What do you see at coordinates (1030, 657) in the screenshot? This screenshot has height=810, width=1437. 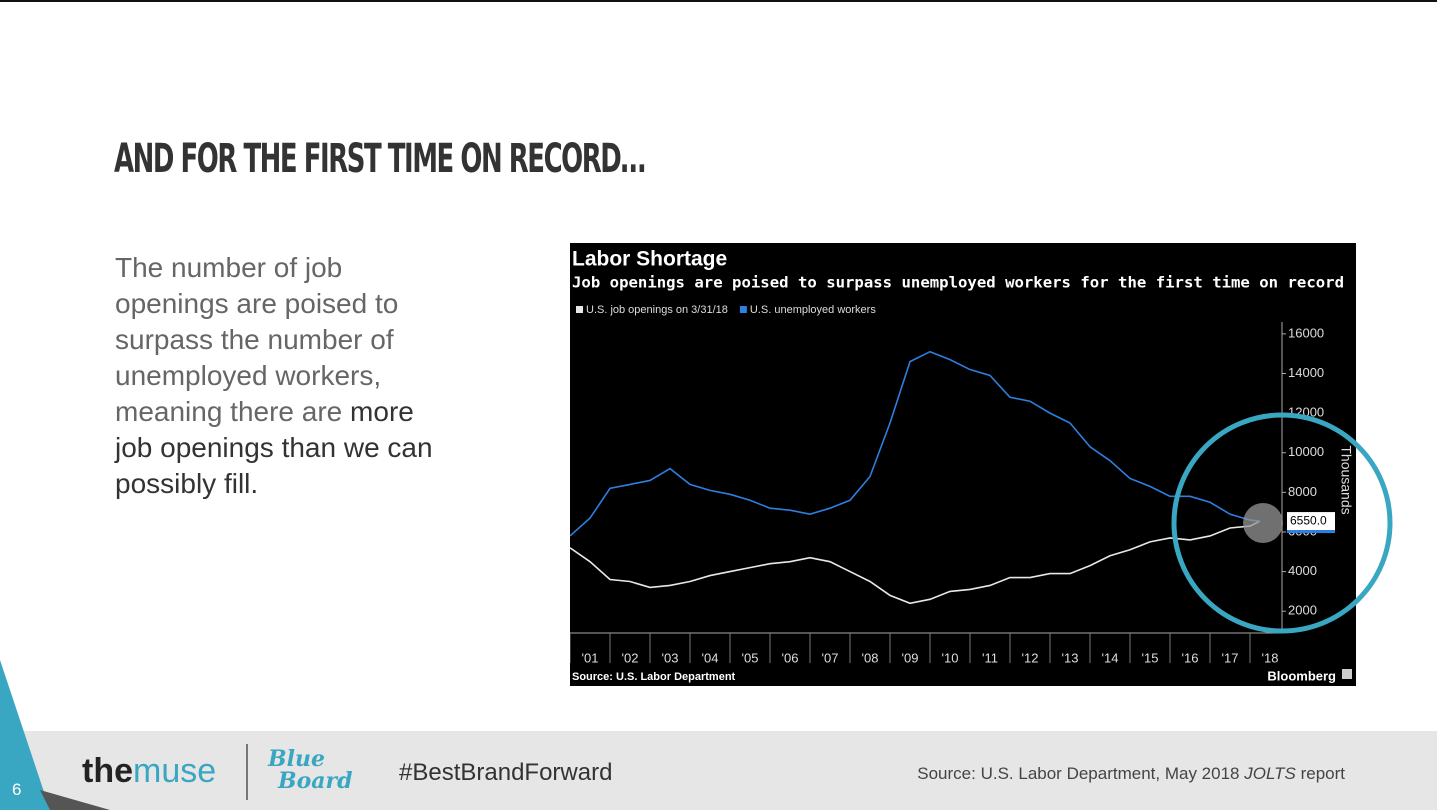 I see `x-tick-label: '12` at bounding box center [1030, 657].